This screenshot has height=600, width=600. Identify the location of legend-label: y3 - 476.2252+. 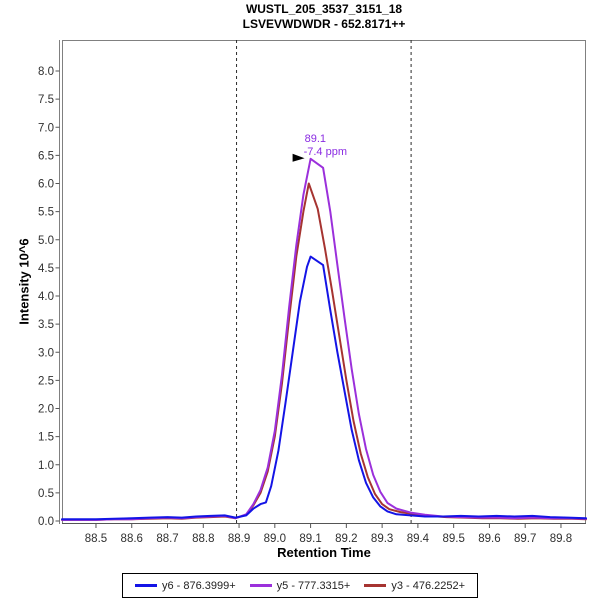
(428, 585).